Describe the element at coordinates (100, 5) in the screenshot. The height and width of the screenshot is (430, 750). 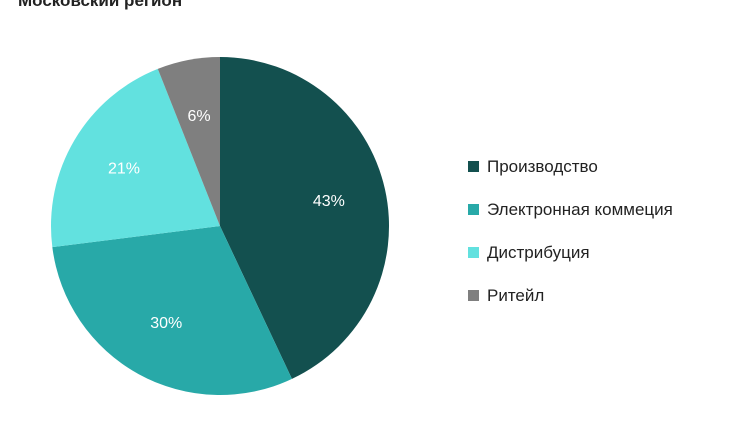
I see `chart-title: Московский регион` at that location.